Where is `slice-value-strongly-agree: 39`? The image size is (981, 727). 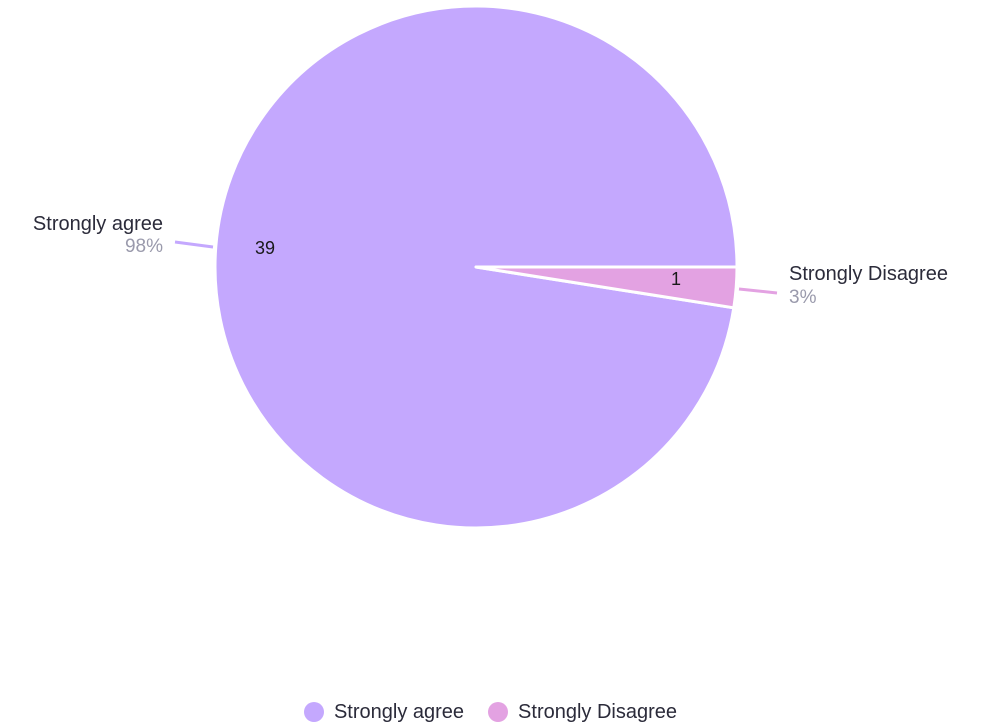
slice-value-strongly-agree: 39 is located at coordinates (265, 248).